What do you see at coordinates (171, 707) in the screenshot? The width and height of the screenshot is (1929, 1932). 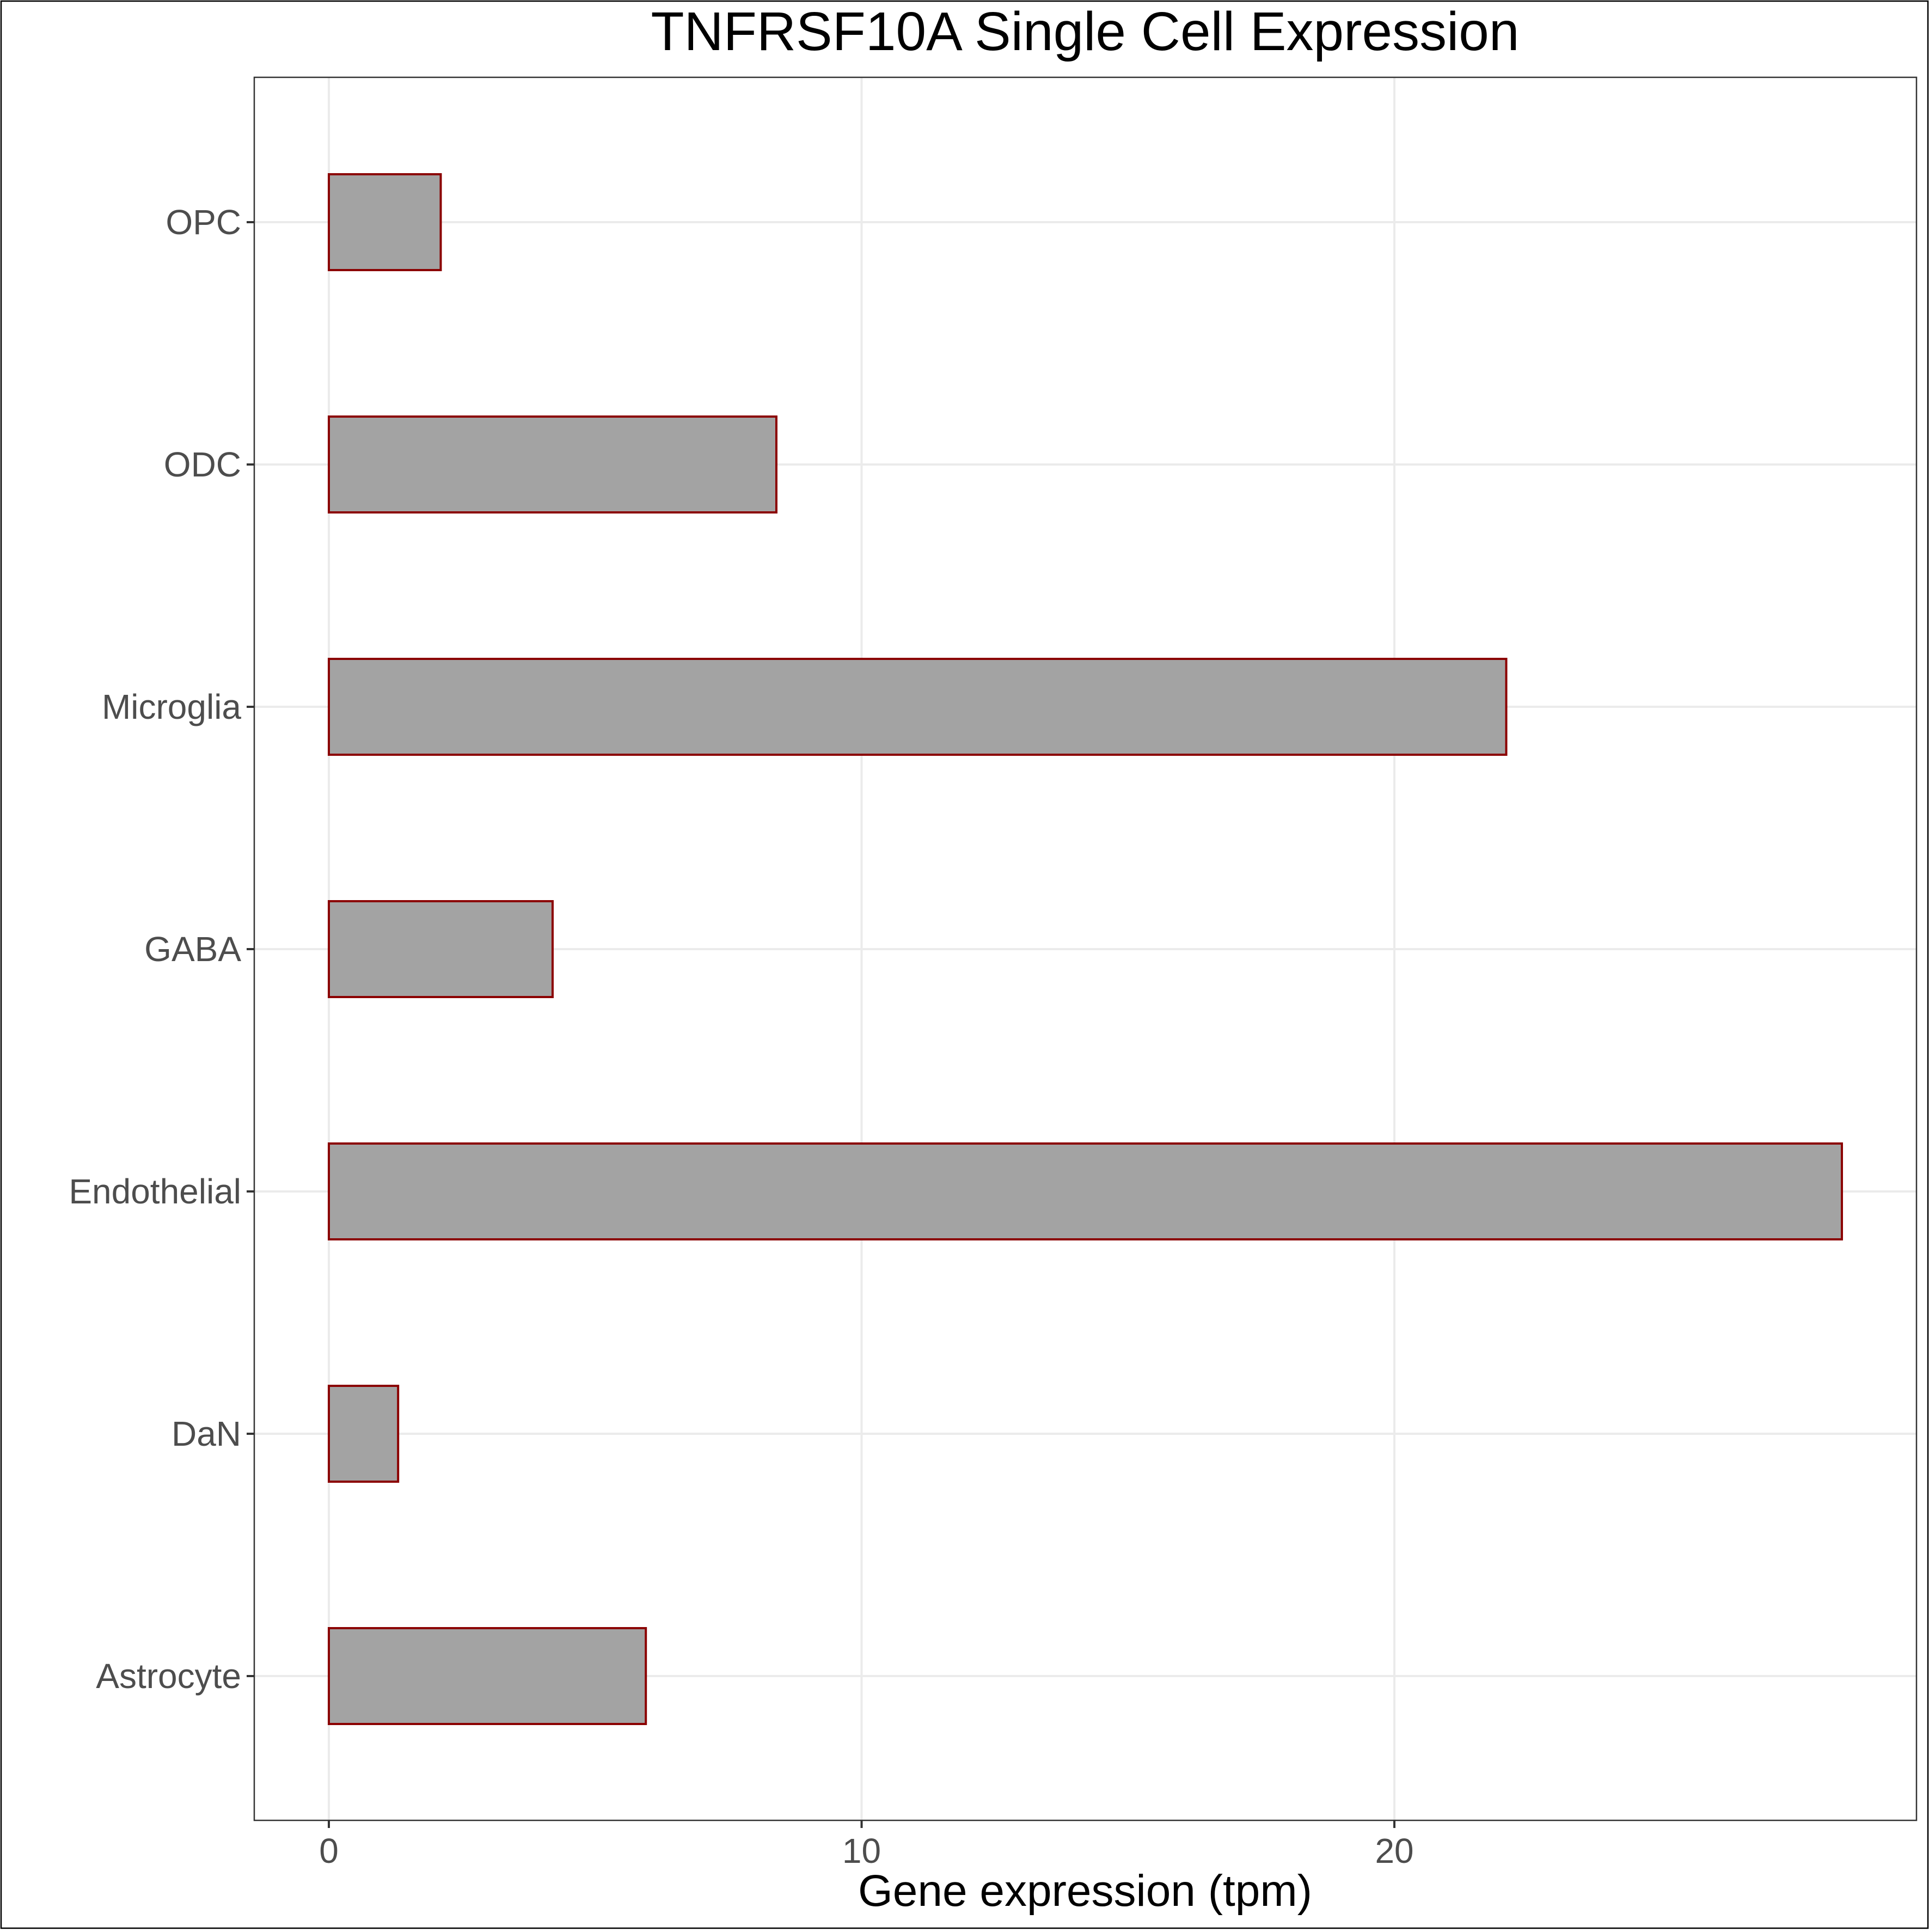 I see `y-tick-label: Microglia` at bounding box center [171, 707].